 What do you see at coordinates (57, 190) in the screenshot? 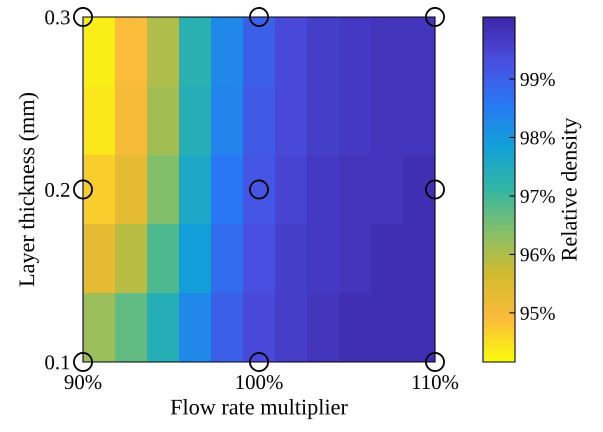
I see `y-tick-label: 0.2` at bounding box center [57, 190].